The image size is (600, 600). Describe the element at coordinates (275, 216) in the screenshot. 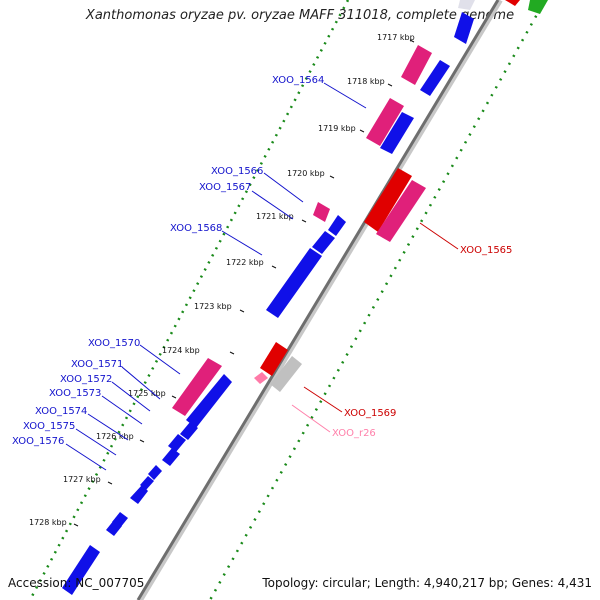

I see `kbp-label: 1721 kbp` at that location.